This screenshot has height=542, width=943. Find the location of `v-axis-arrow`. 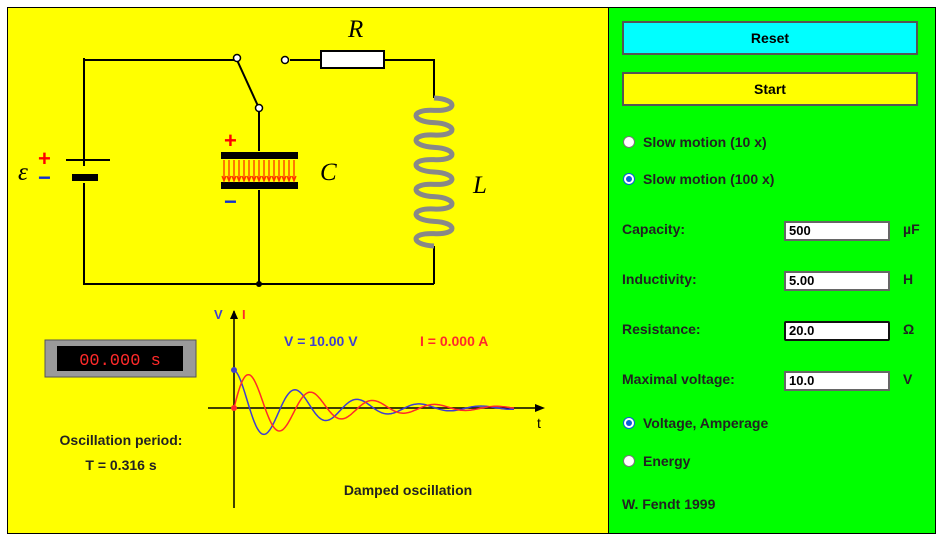

v-axis-arrow is located at coordinates (234, 314).